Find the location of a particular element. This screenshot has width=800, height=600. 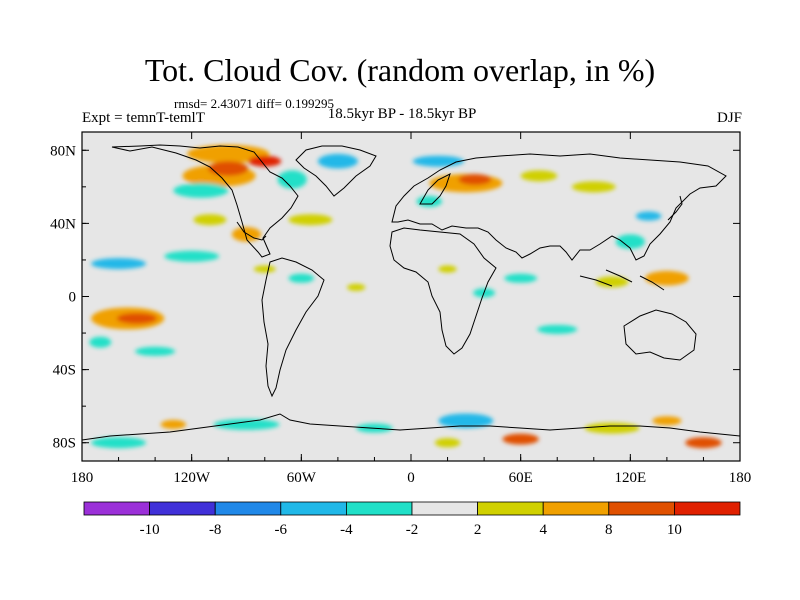

colorbar-label: -2 is located at coordinates (412, 530).